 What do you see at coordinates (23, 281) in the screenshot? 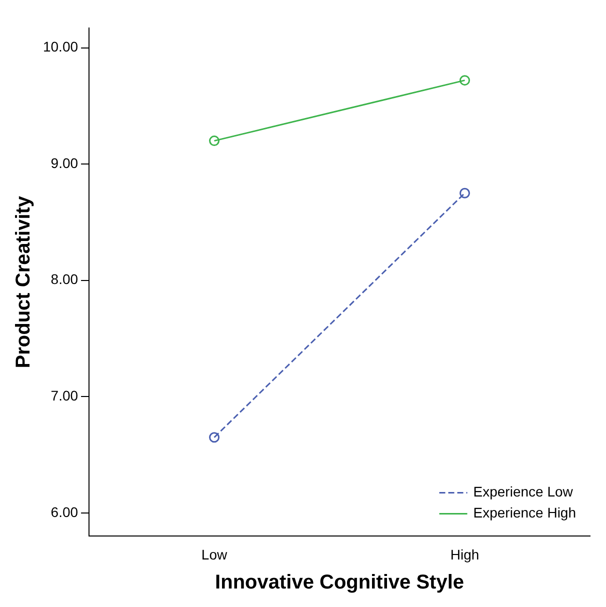
I see `y-axis-title: Product Creativity` at bounding box center [23, 281].